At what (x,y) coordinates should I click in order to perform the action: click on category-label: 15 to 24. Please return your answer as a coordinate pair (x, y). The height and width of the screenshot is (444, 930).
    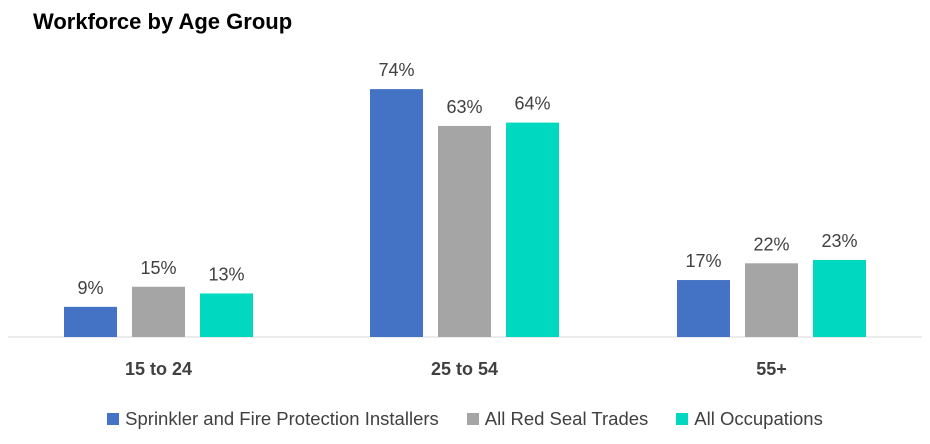
    Looking at the image, I should click on (158, 369).